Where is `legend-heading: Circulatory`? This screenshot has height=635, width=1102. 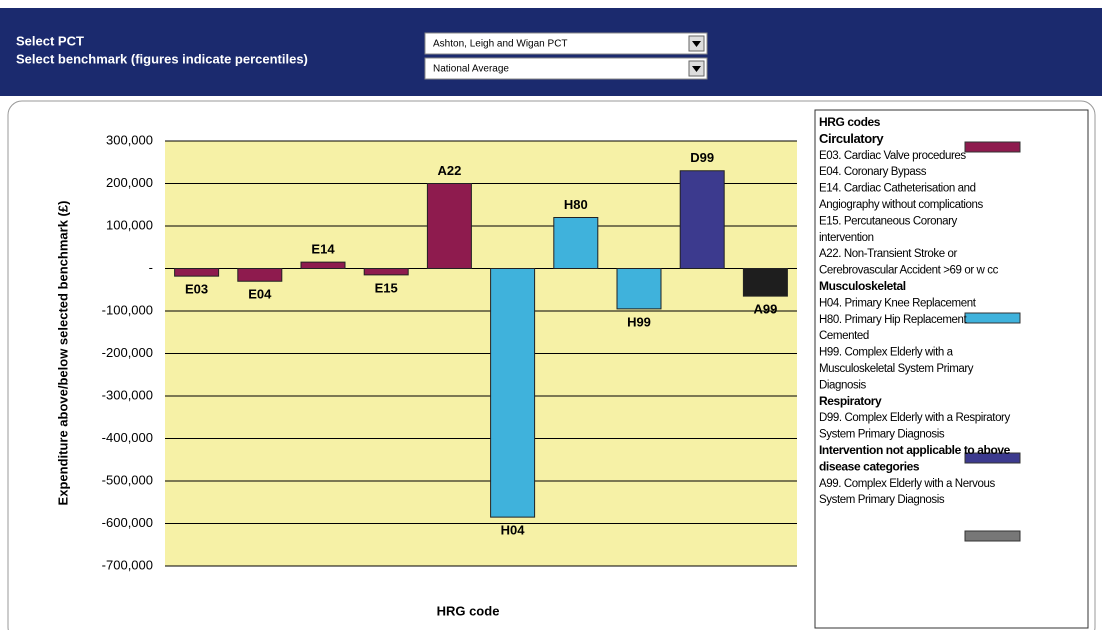 legend-heading: Circulatory is located at coordinates (851, 138).